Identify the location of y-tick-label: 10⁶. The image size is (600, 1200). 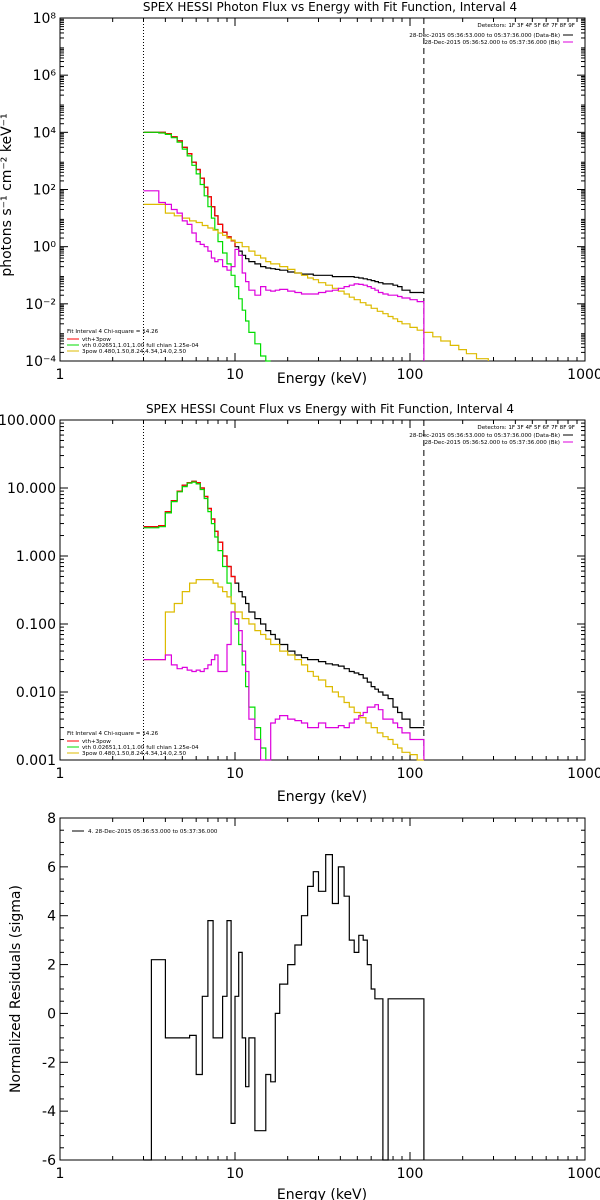
(45, 76).